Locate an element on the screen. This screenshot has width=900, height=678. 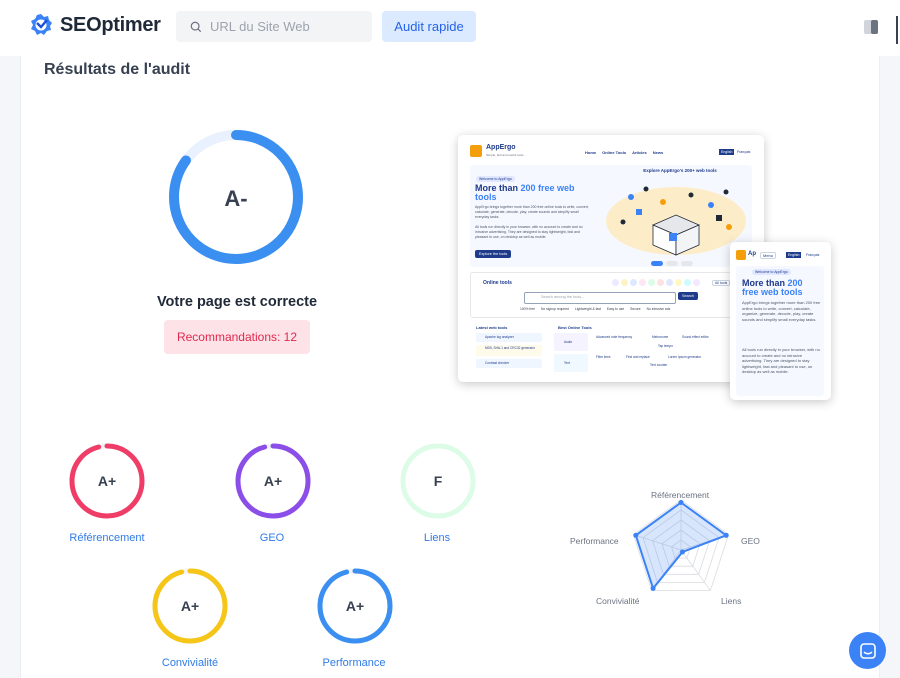
preview-latest-item: MD5, SHA-1 and CRC32 generator is located at coordinates (509, 350).